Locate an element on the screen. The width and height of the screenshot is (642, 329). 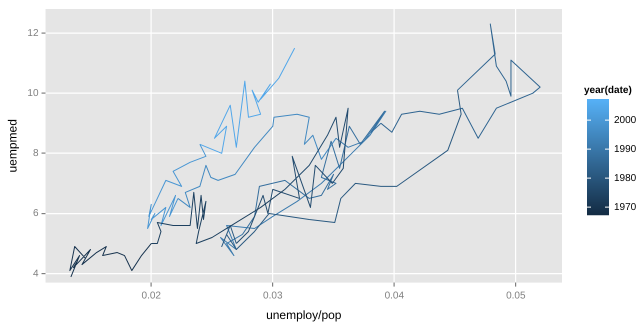
color-bar-label: 2000 is located at coordinates (625, 120).